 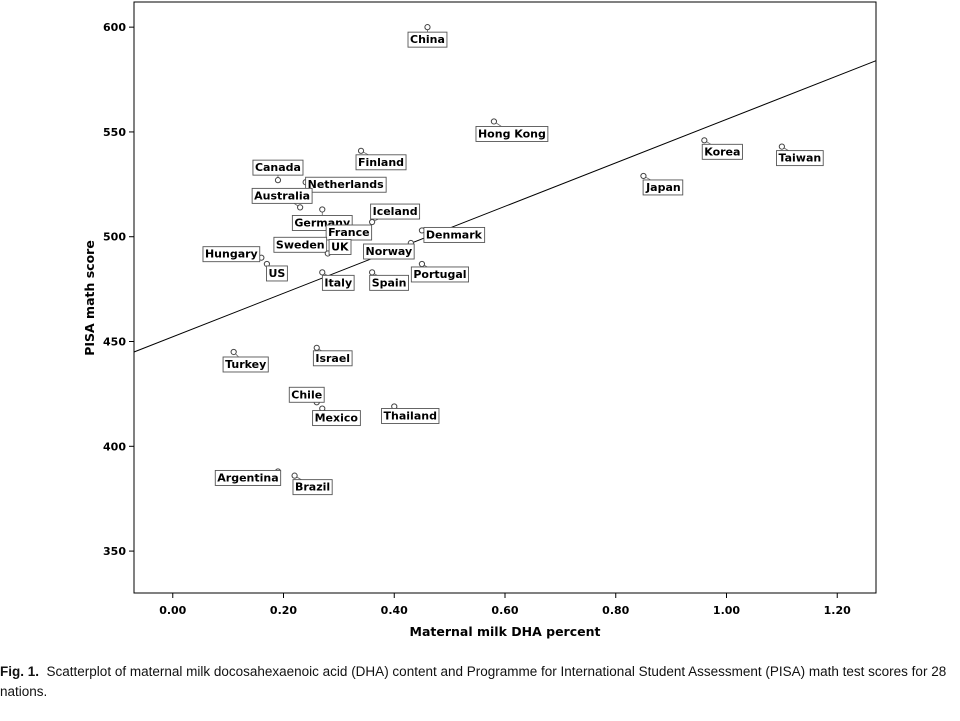 I want to click on data-point: Norway, so click(x=389, y=249).